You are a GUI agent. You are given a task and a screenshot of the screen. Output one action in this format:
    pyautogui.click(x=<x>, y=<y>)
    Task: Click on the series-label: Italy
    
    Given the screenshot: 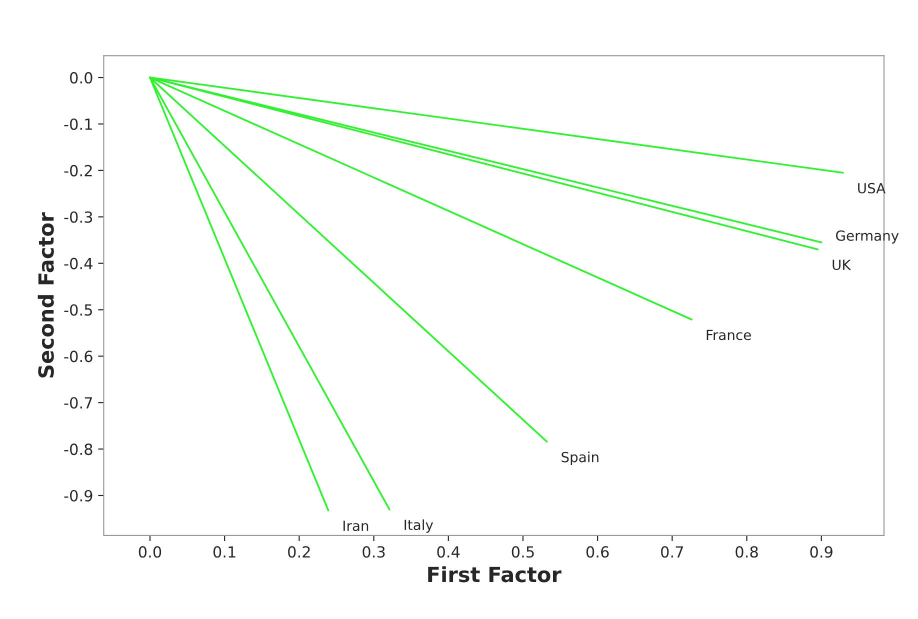 What is the action you would take?
    pyautogui.click(x=419, y=526)
    